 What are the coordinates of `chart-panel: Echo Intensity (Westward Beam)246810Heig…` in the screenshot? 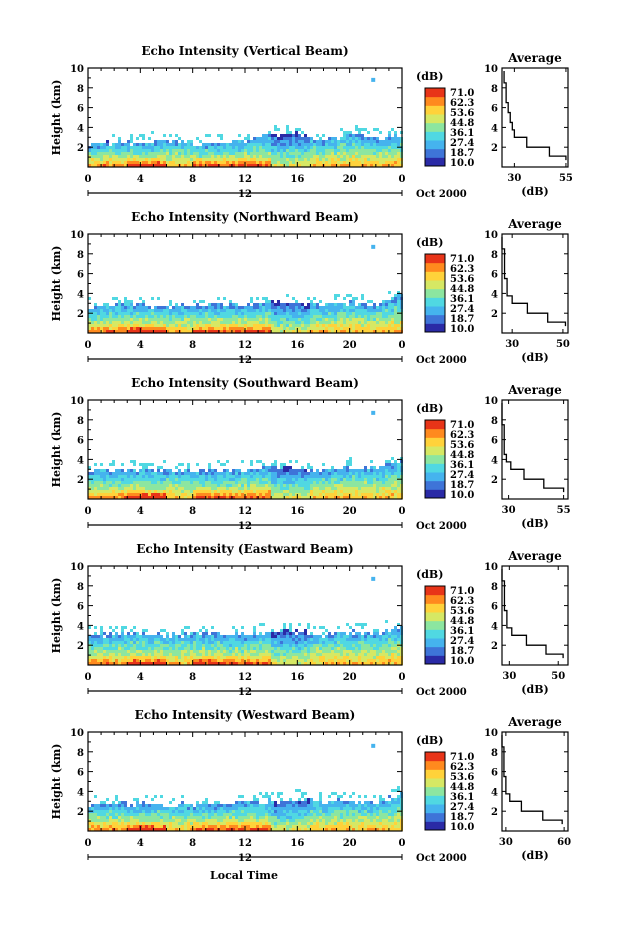 It's located at (310, 786).